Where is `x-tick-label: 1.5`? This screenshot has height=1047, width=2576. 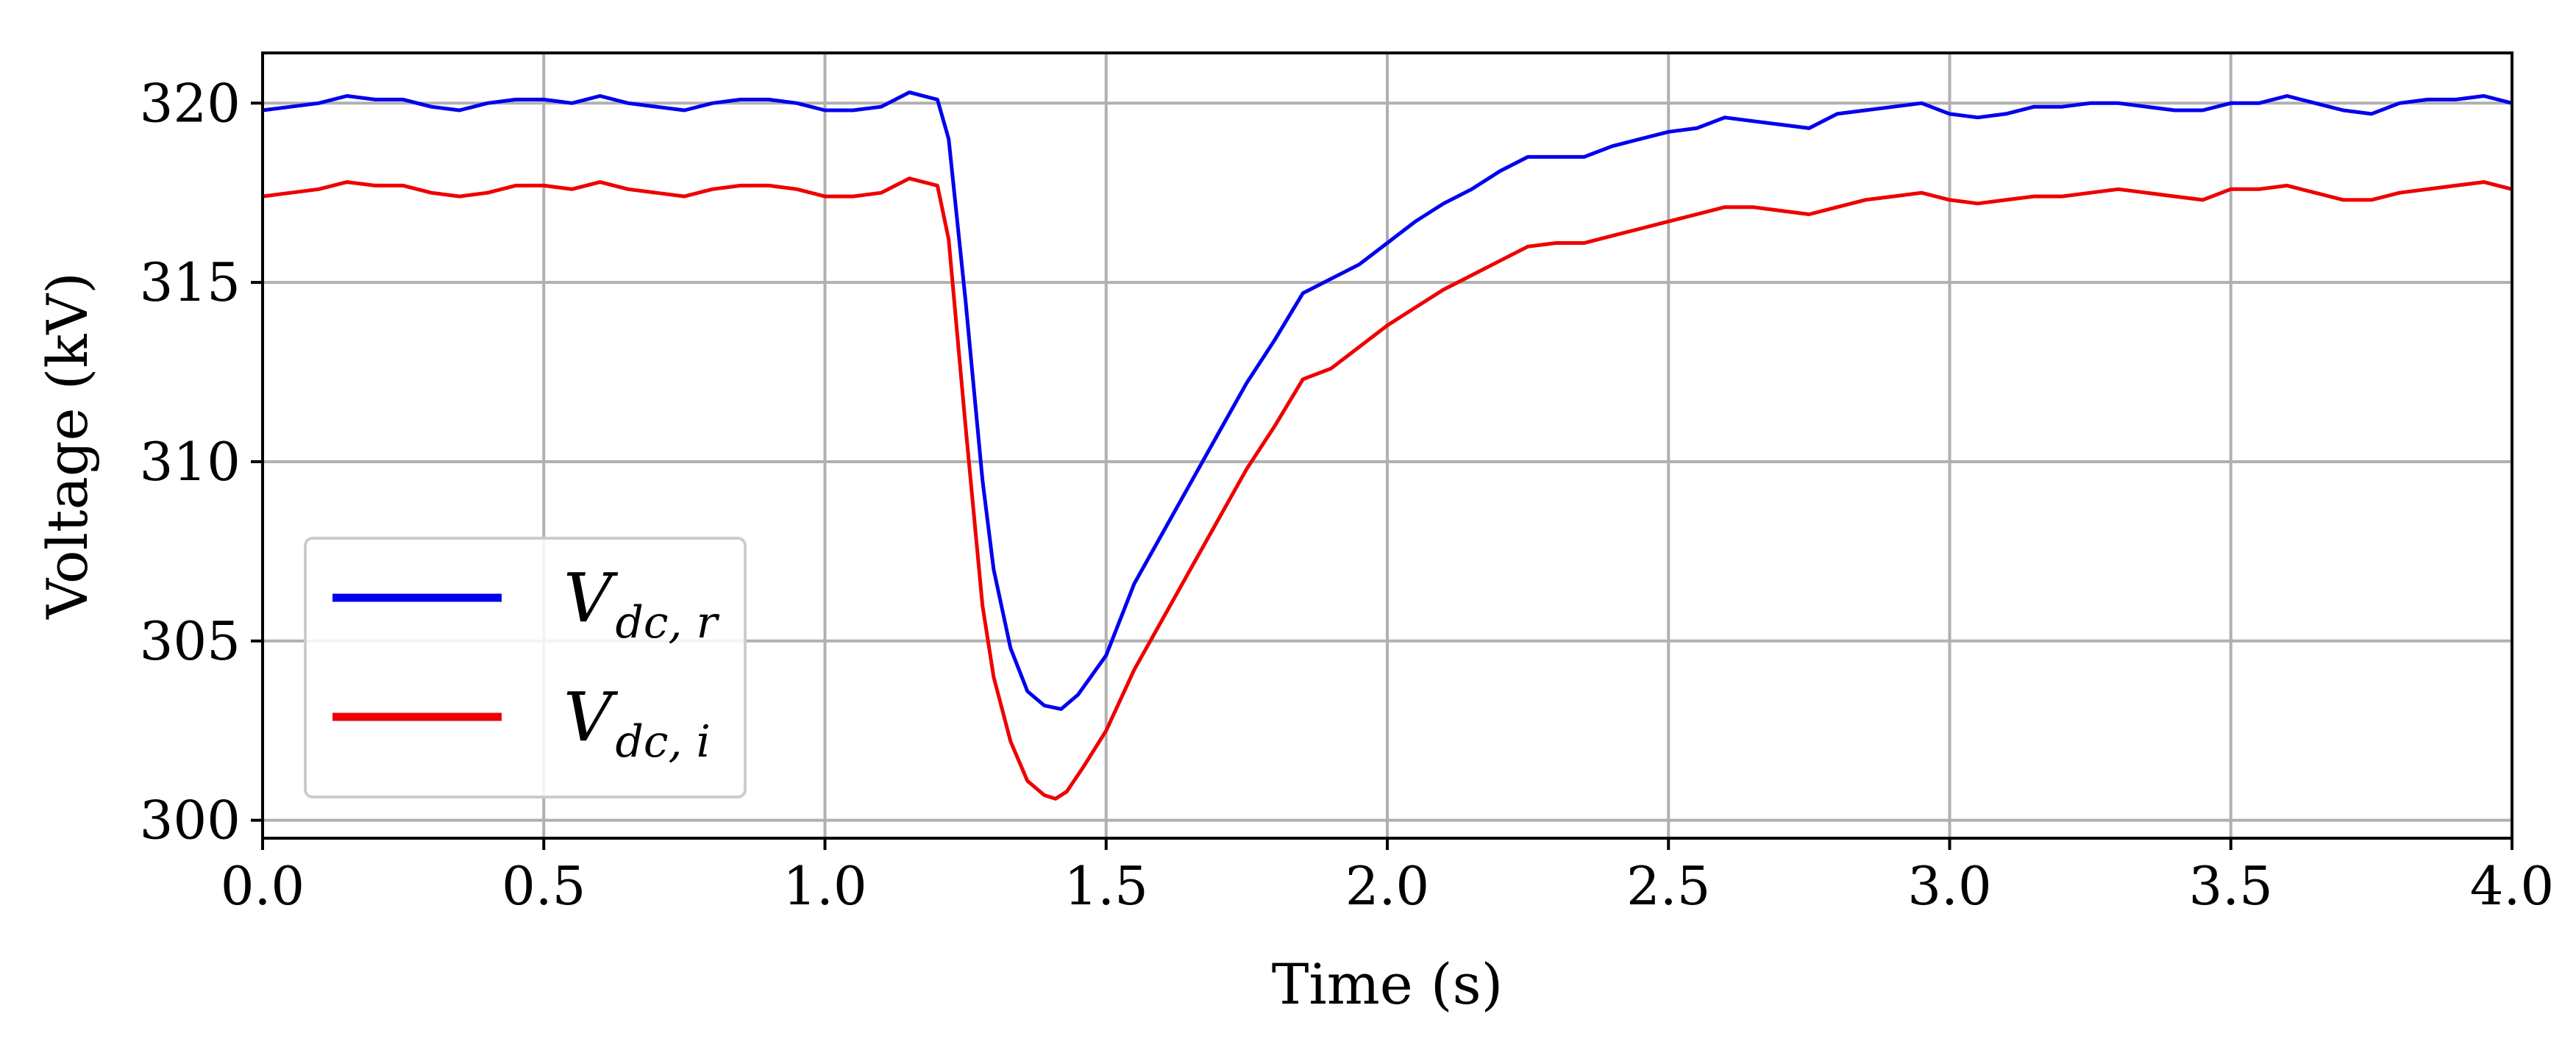
x-tick-label: 1.5 is located at coordinates (1106, 886).